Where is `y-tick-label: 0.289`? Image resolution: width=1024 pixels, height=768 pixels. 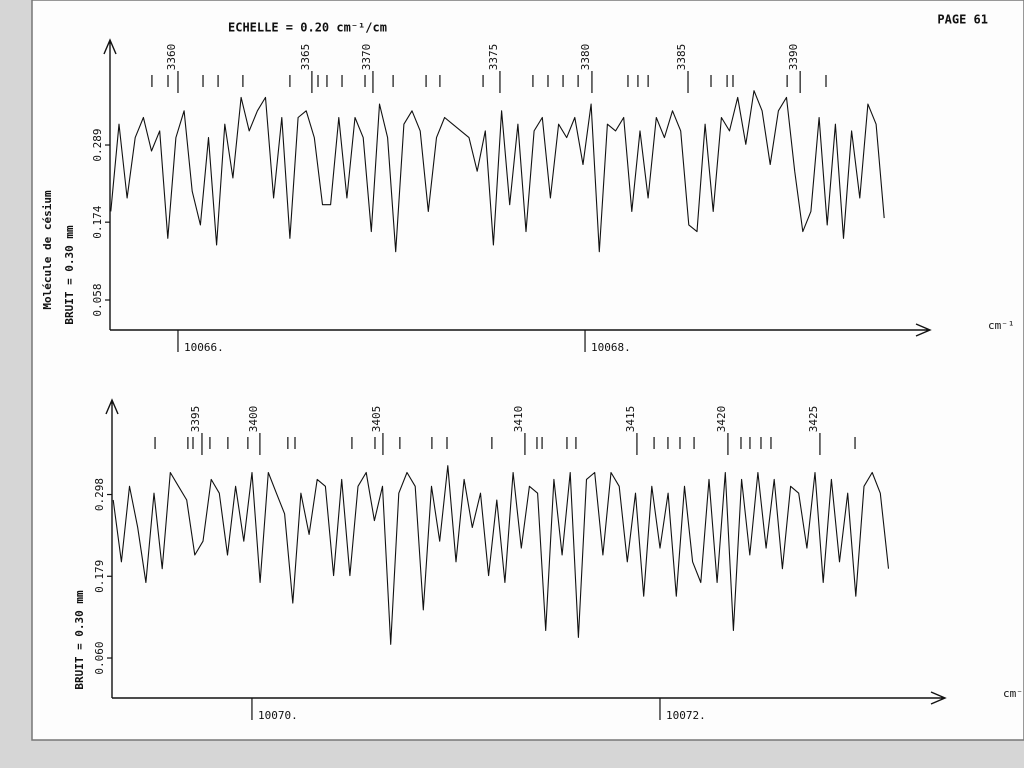 y-tick-label: 0.289 is located at coordinates (97, 144).